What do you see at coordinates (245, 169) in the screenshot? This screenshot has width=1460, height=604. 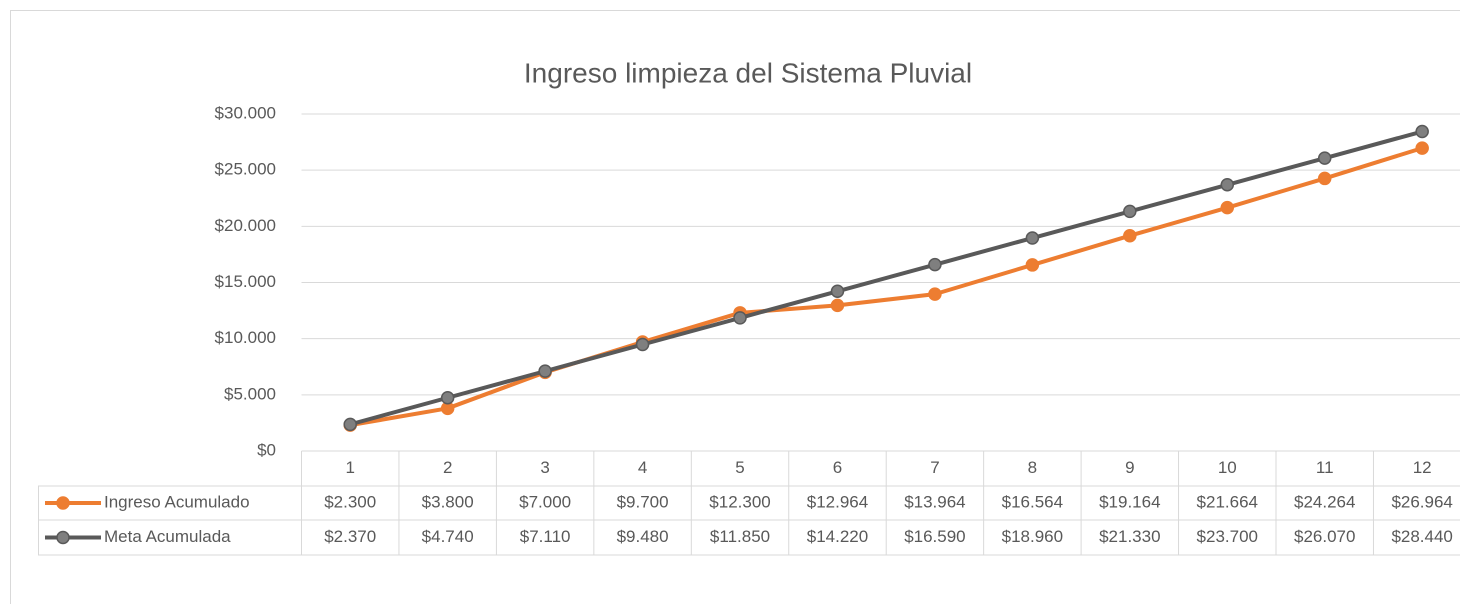 I see `y-tick-label: $25.000` at bounding box center [245, 169].